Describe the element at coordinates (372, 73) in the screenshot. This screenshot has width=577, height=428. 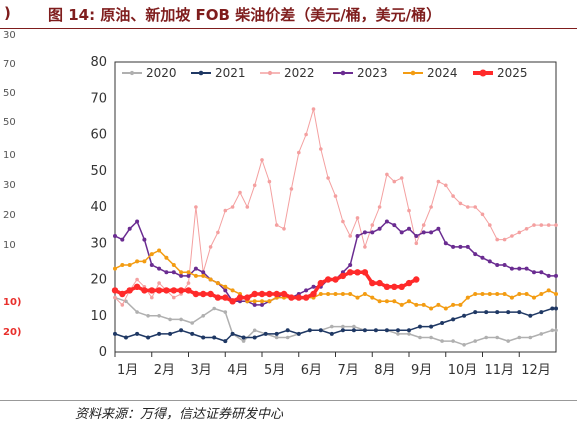
I see `legend-label: 2023` at that location.